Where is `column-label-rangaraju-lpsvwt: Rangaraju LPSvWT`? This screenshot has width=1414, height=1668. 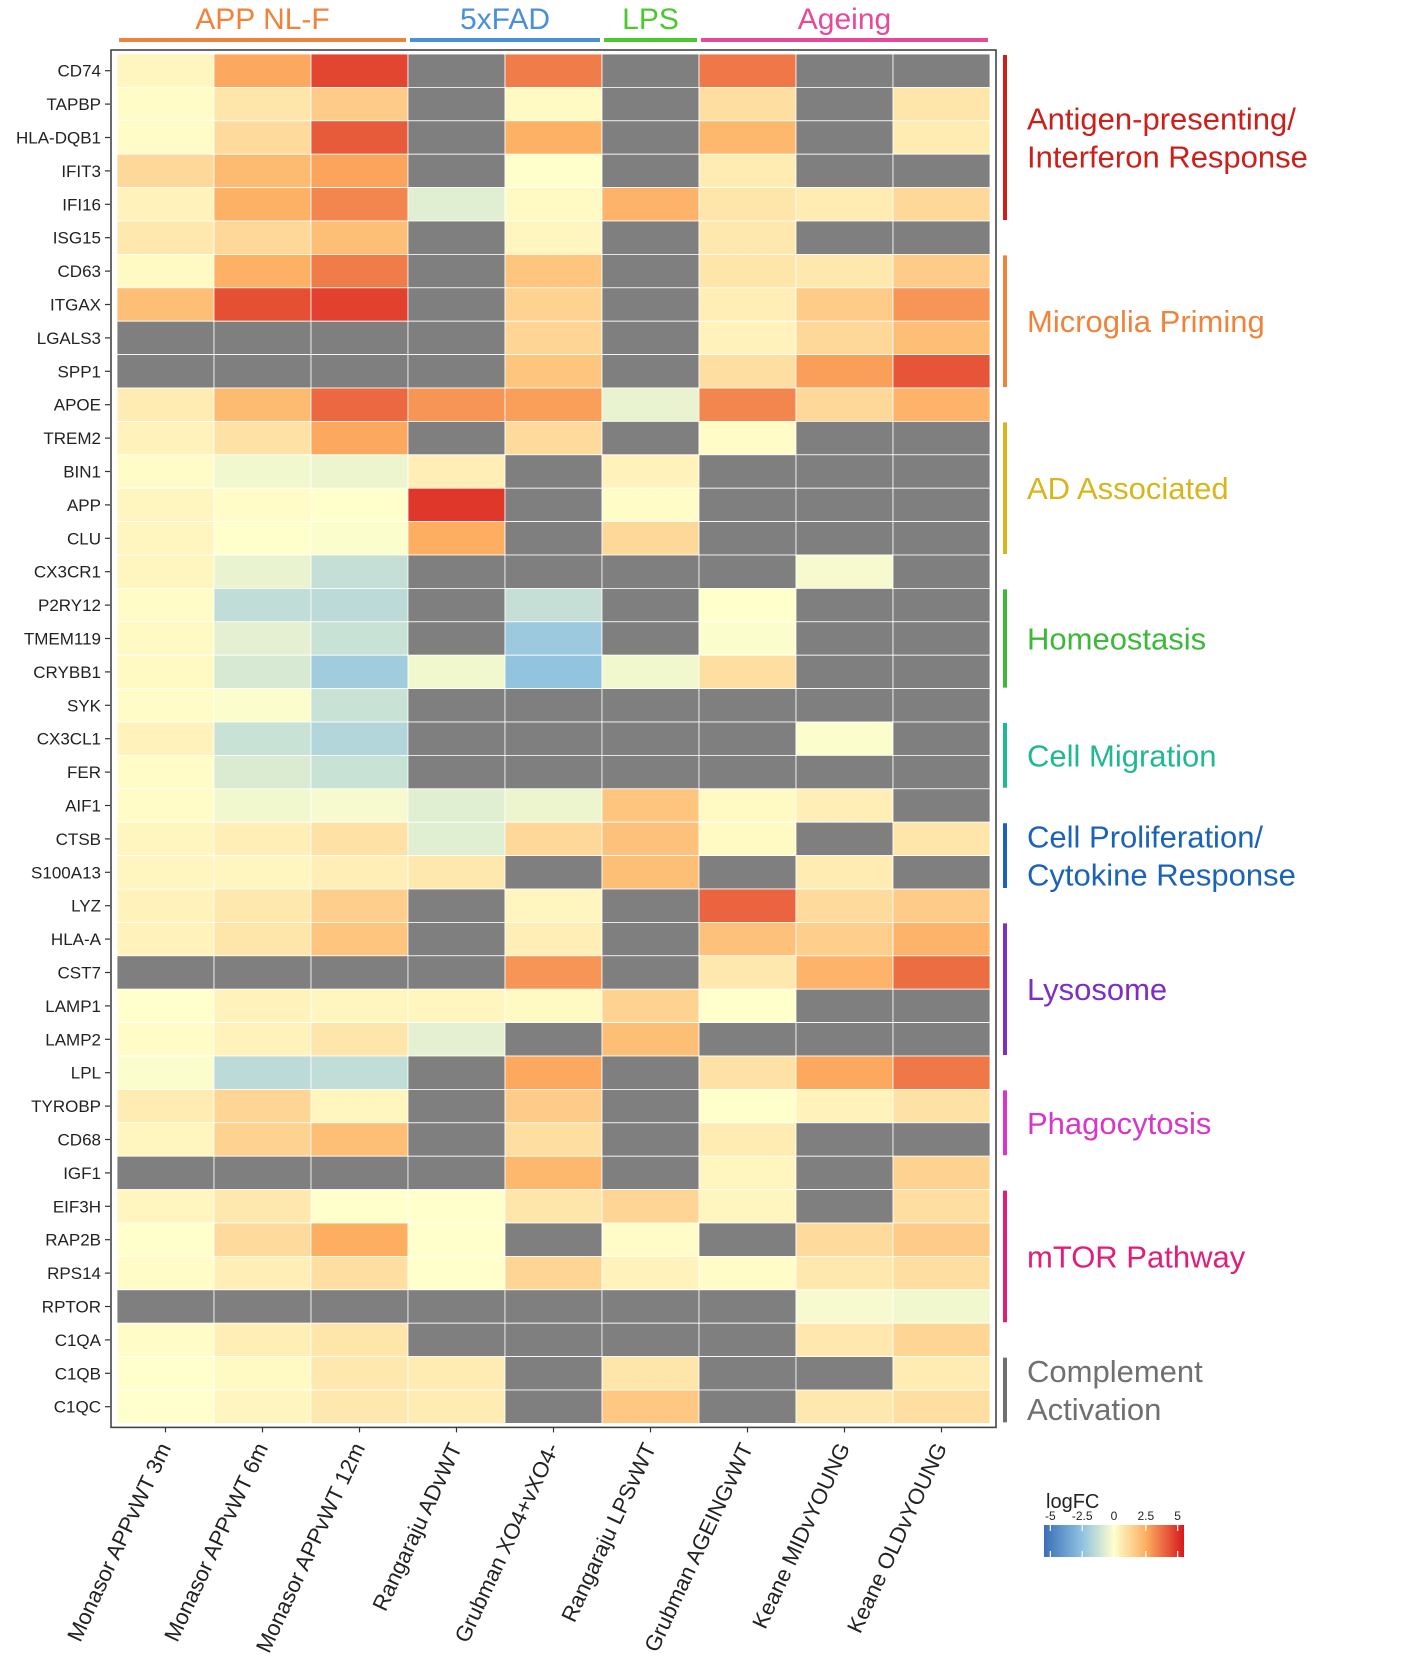
column-label-rangaraju-lpsvwt: Rangaraju LPSvWT is located at coordinates (608, 1532).